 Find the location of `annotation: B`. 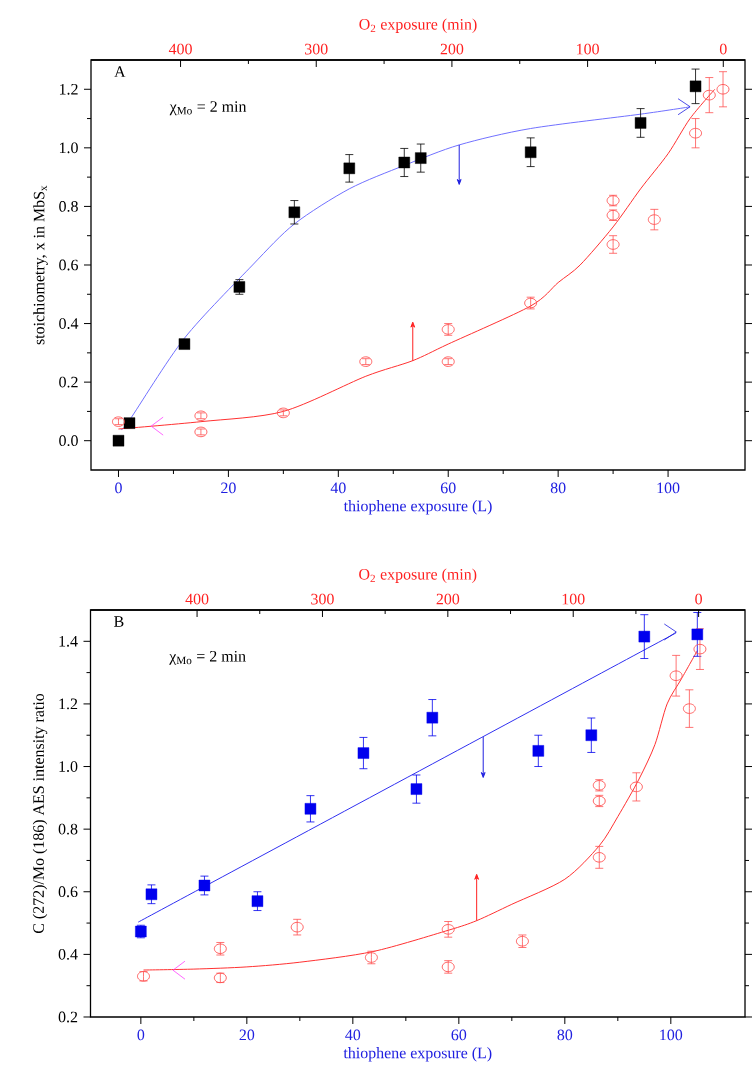

annotation: B is located at coordinates (119, 621).